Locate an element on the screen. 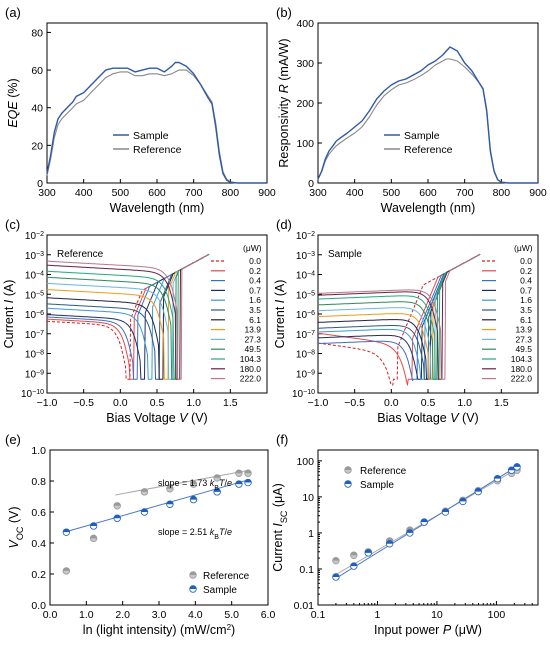 This screenshot has height=646, width=550. panel-d-curve-3.5 is located at coordinates (399, 316).